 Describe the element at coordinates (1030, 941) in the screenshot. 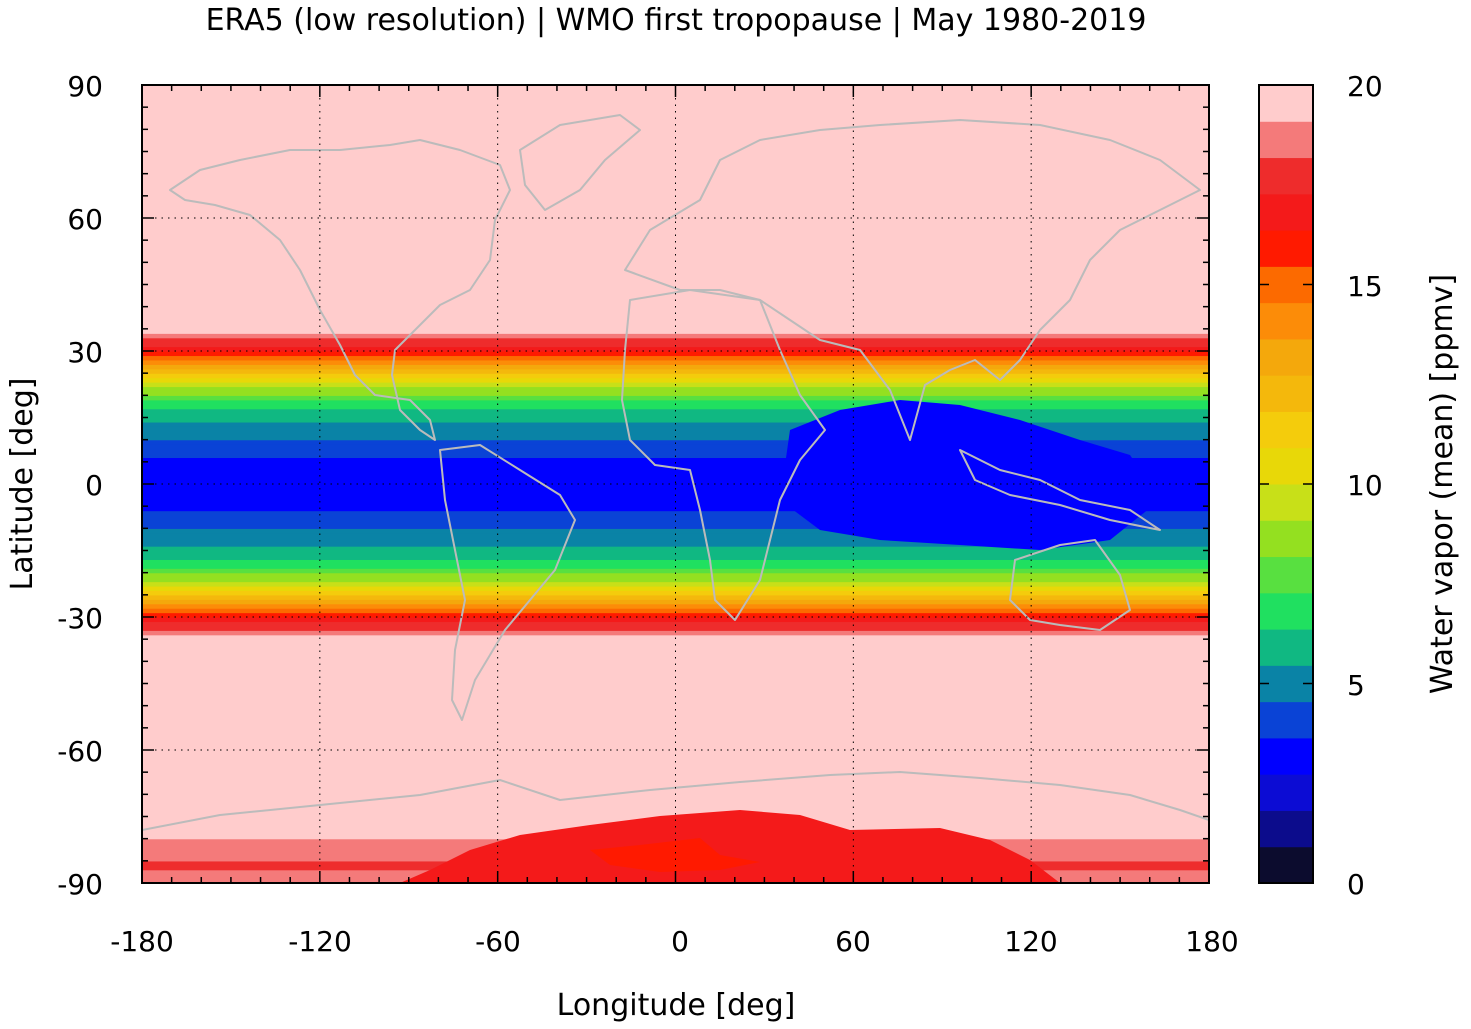

I see `x-tick-label: 120` at that location.